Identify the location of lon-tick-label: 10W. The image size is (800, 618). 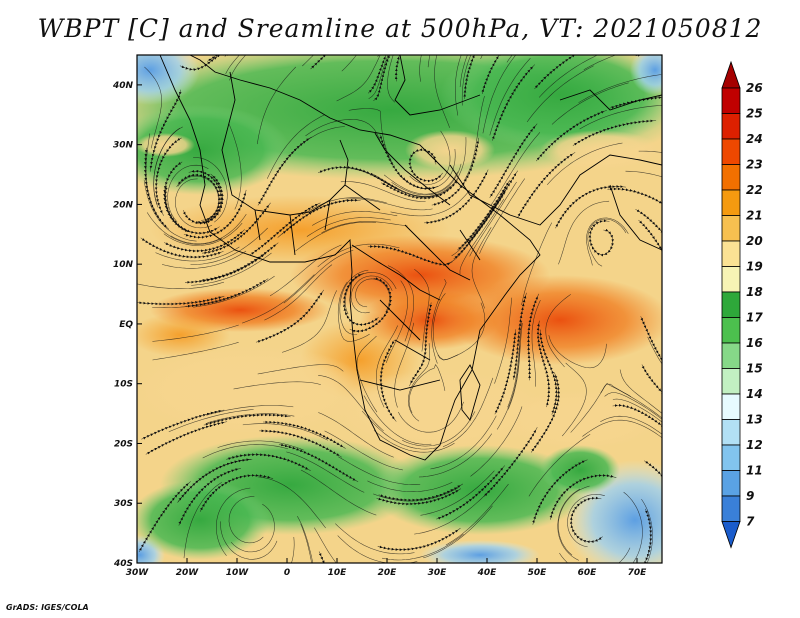
(238, 573).